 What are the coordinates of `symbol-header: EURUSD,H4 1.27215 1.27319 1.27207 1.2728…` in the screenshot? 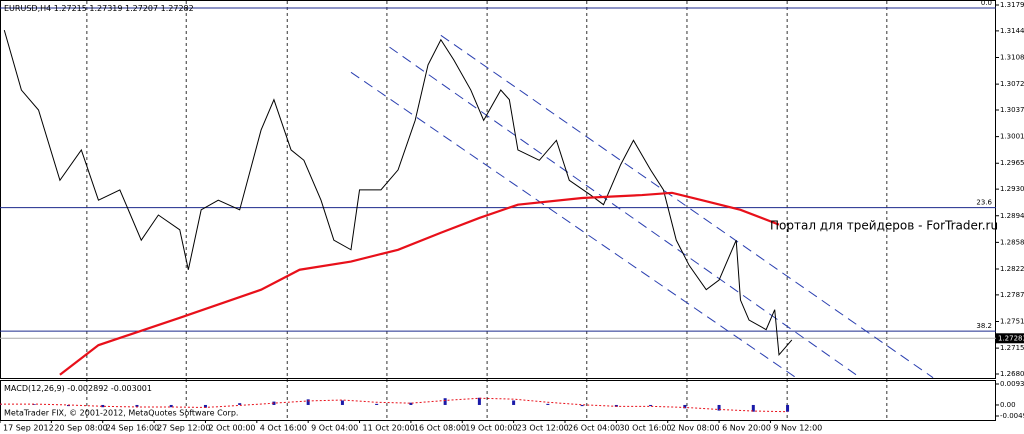 It's located at (99, 8).